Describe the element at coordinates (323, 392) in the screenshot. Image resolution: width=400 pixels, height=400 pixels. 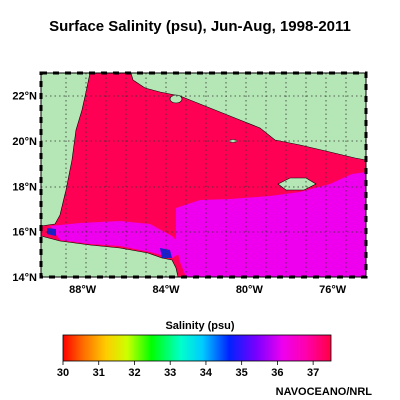
I see `credit-label: NAVOCEANO/NRL` at that location.